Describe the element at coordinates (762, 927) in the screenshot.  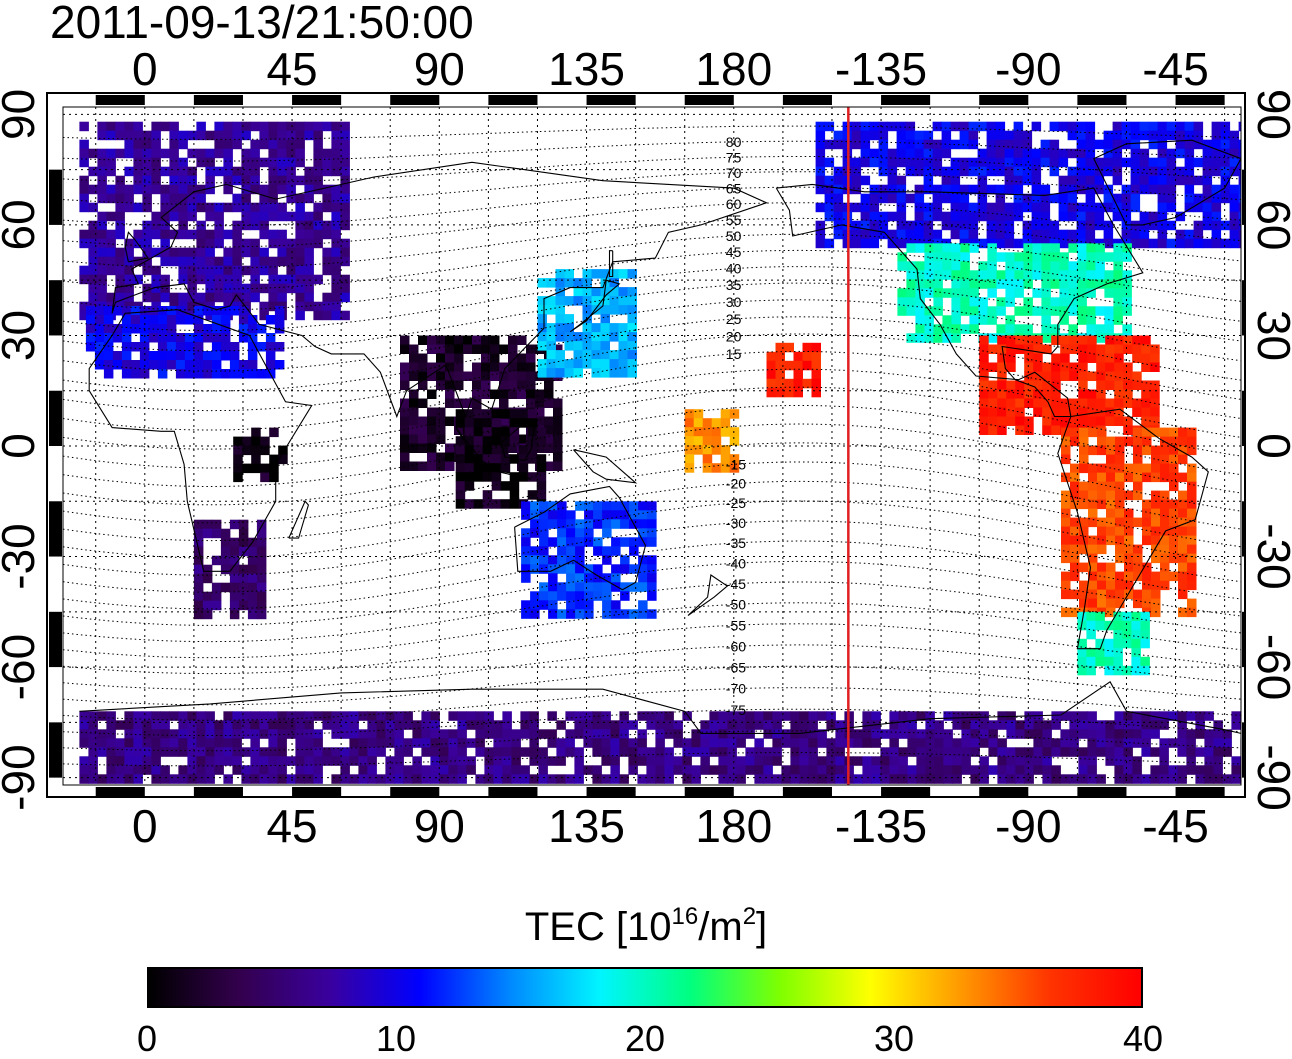
I see `colorbar-title-end: ]` at that location.